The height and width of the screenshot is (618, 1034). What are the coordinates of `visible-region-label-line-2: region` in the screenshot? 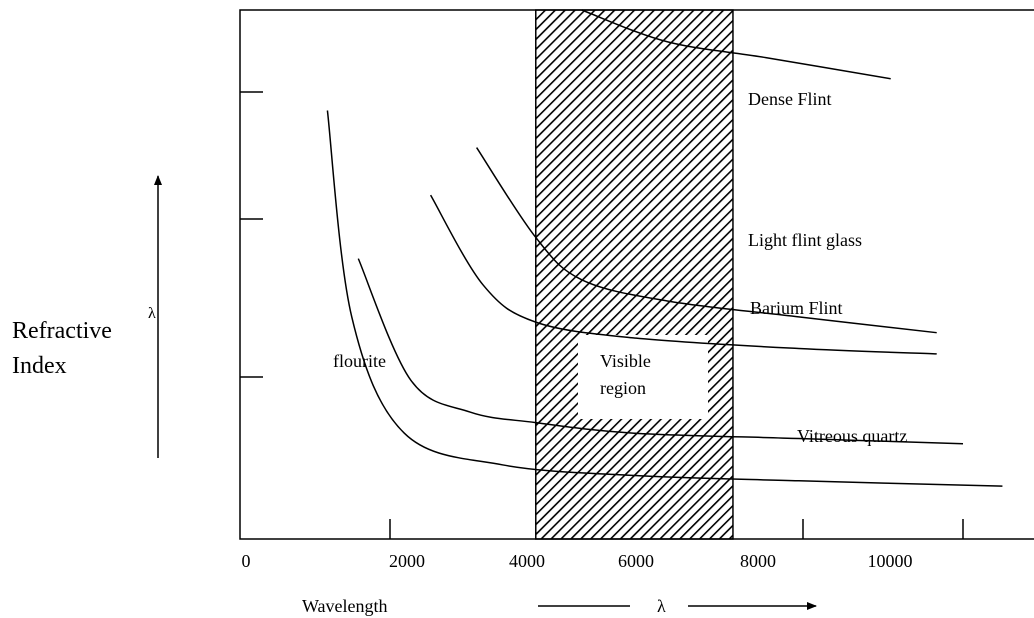 It's located at (623, 388).